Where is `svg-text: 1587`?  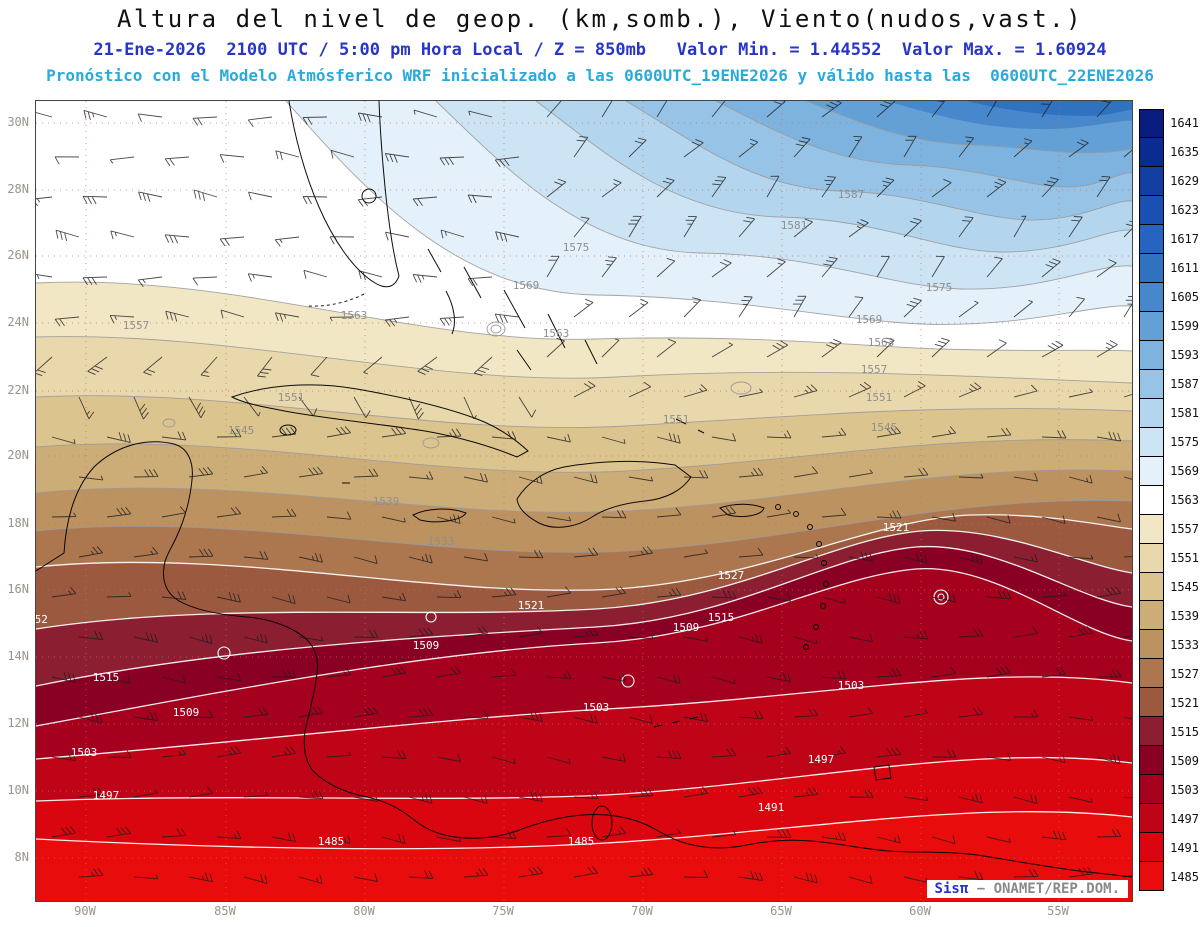 svg-text: 1587 is located at coordinates (851, 194).